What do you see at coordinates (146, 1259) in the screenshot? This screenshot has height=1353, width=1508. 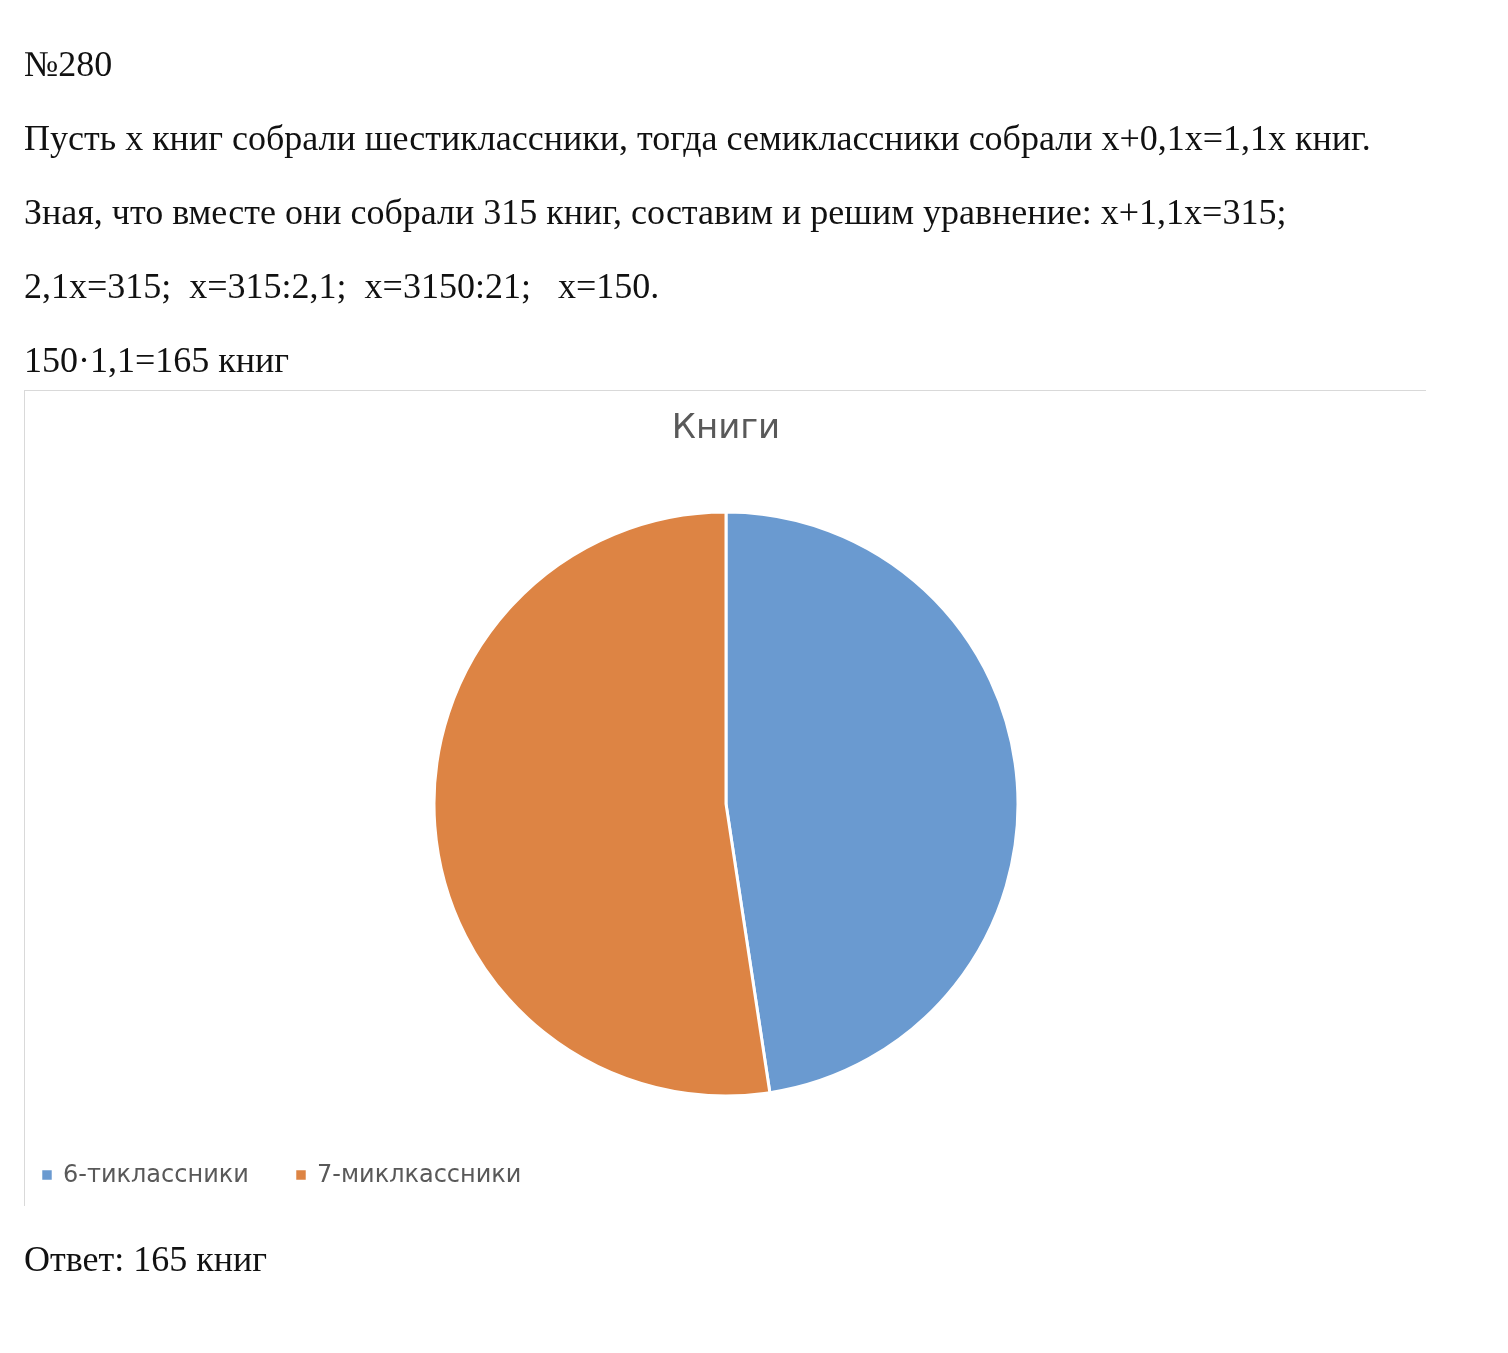 I see `text: Ответ: 165 книг` at bounding box center [146, 1259].